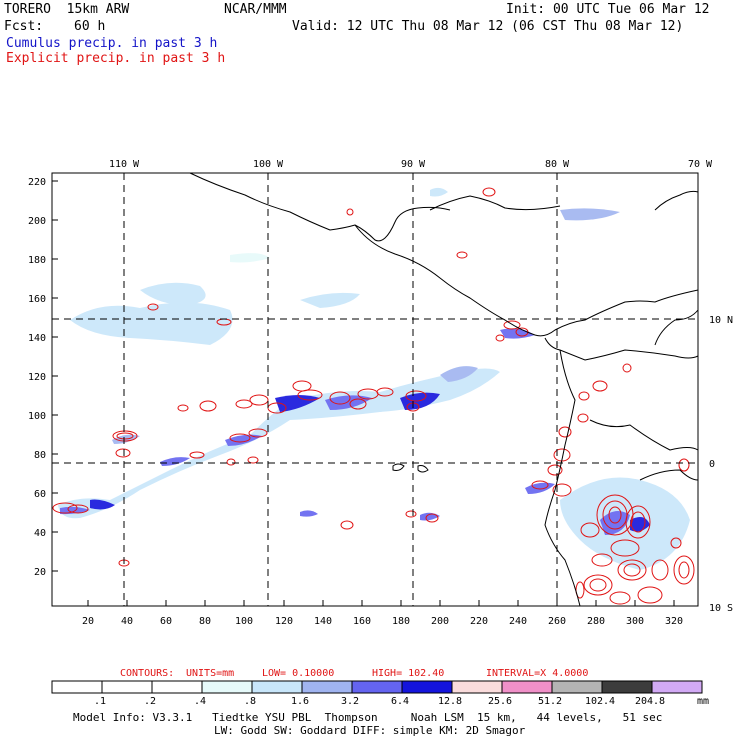 This screenshot has width=740, height=740. What do you see at coordinates (401, 621) in the screenshot?
I see `x-tick-label: 180` at bounding box center [401, 621].